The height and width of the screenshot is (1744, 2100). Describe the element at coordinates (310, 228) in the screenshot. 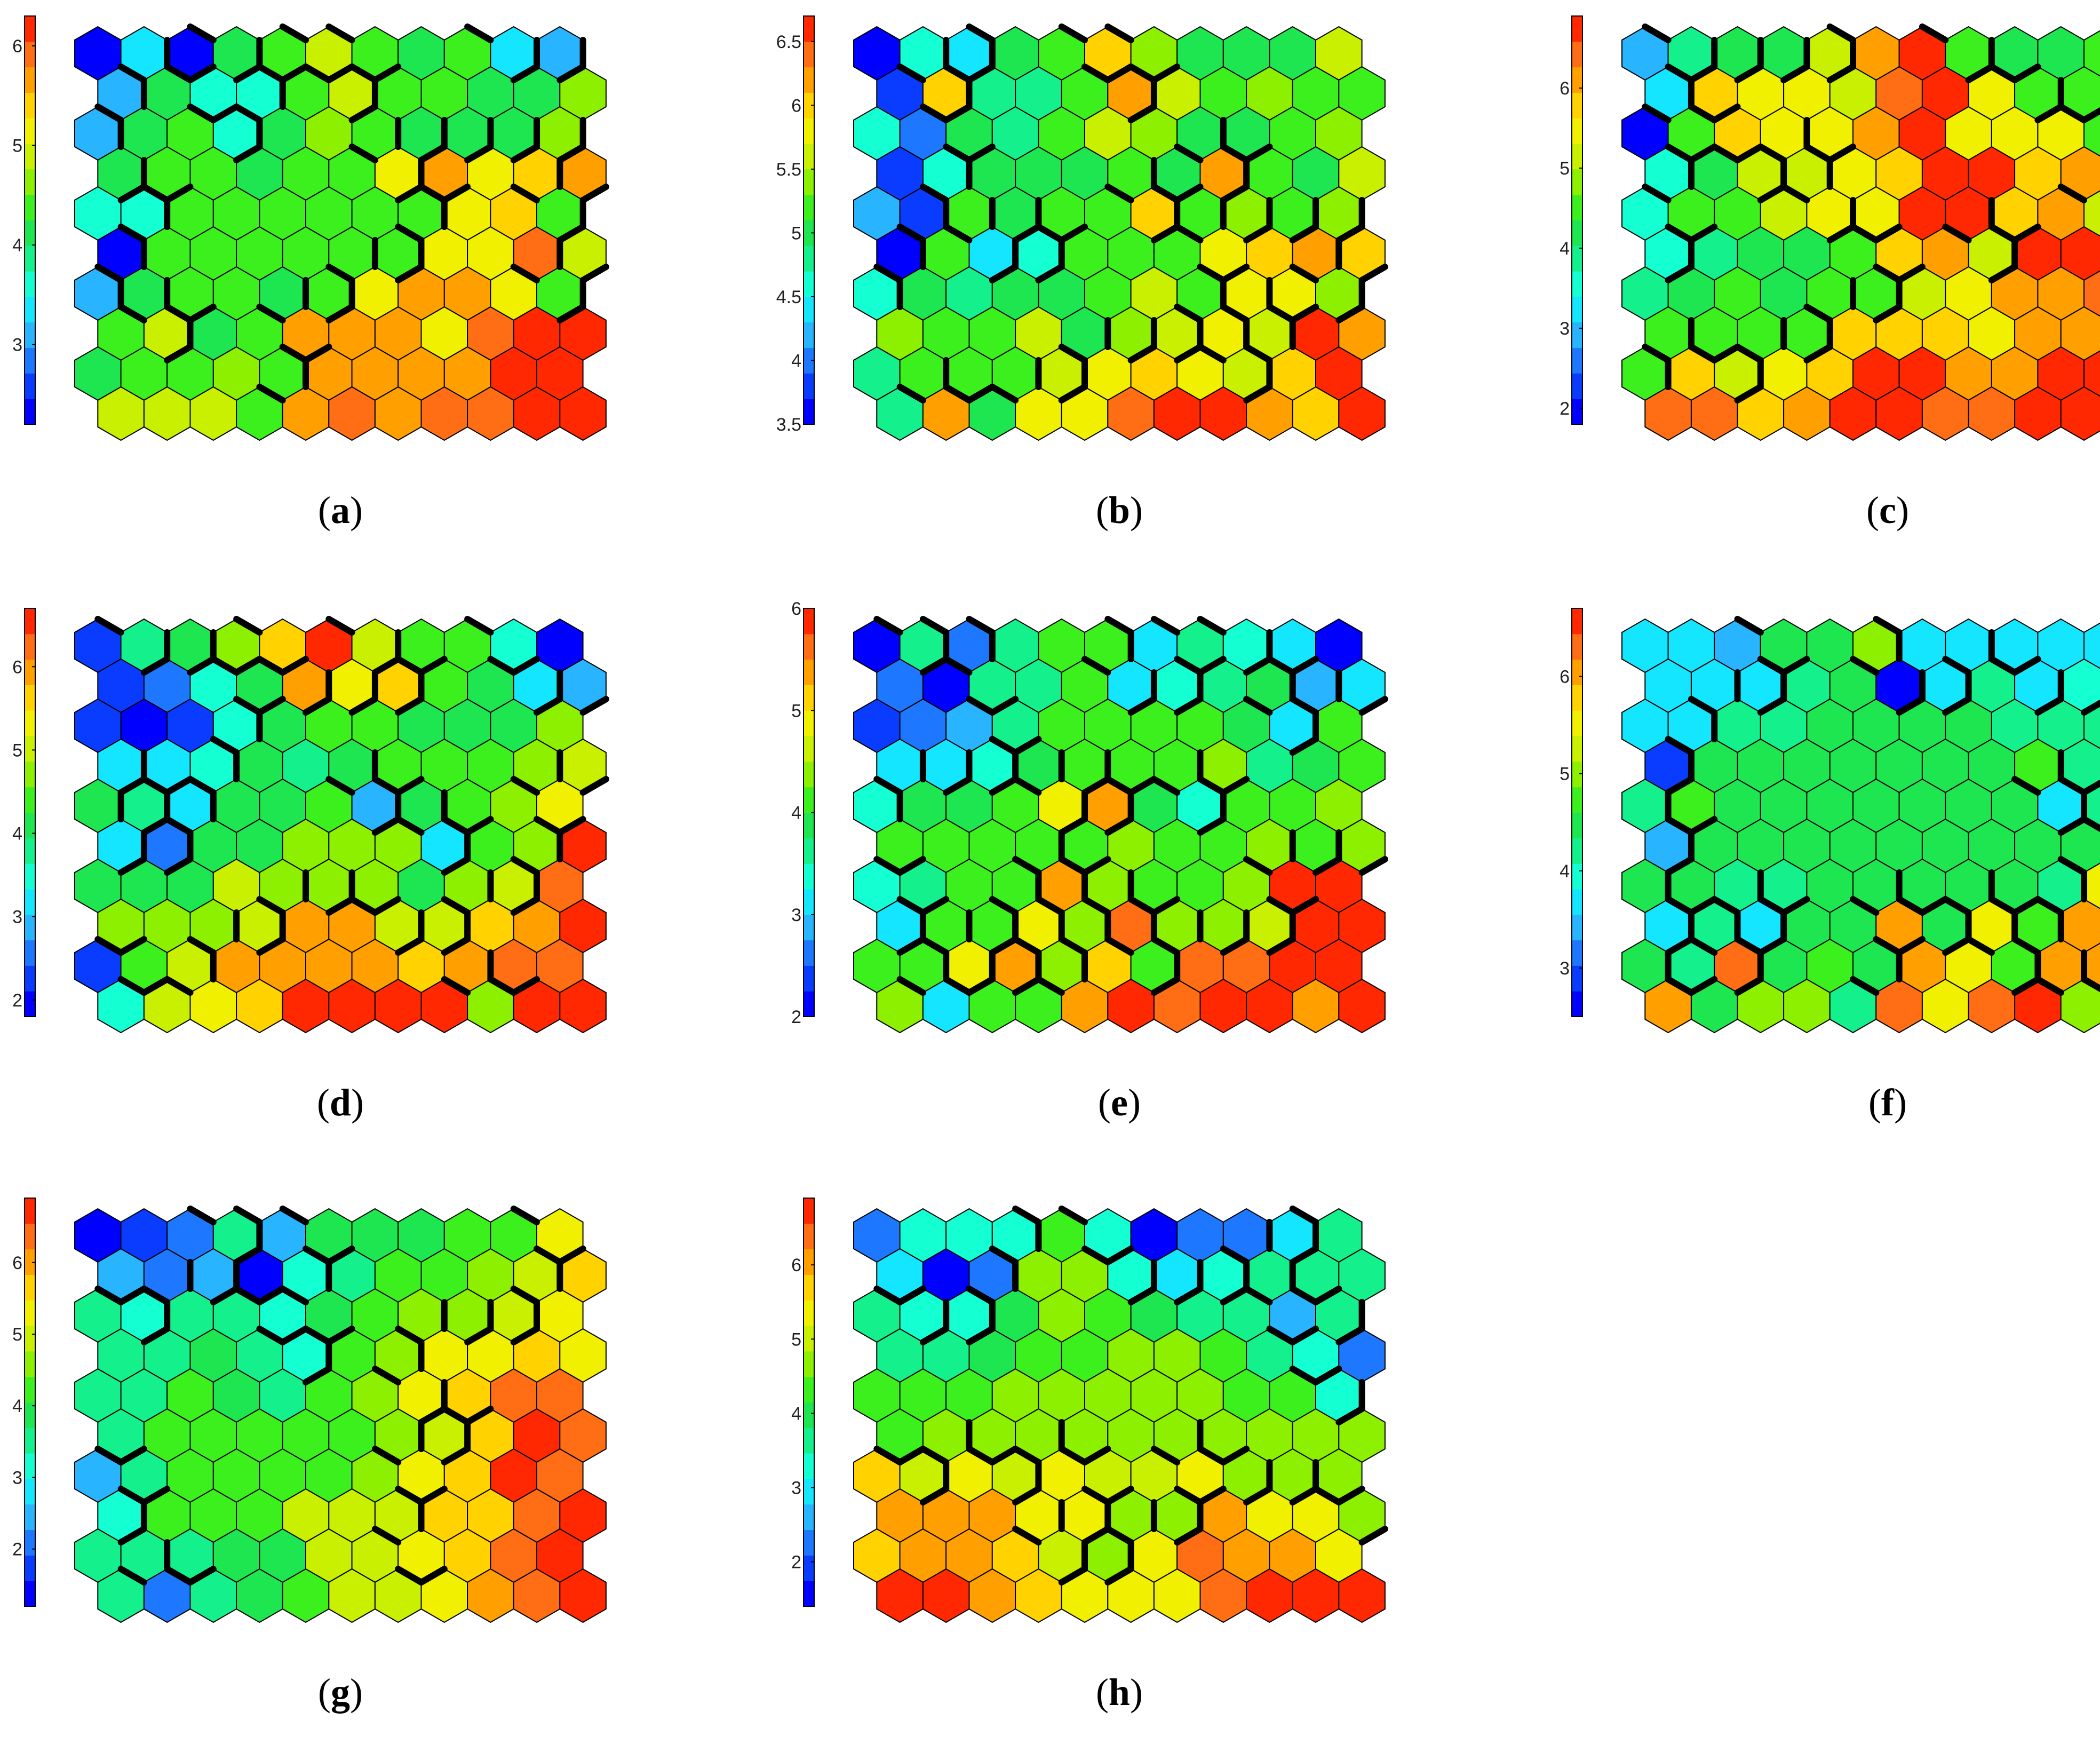

I see `som-map-a: 3 4 5 6` at that location.